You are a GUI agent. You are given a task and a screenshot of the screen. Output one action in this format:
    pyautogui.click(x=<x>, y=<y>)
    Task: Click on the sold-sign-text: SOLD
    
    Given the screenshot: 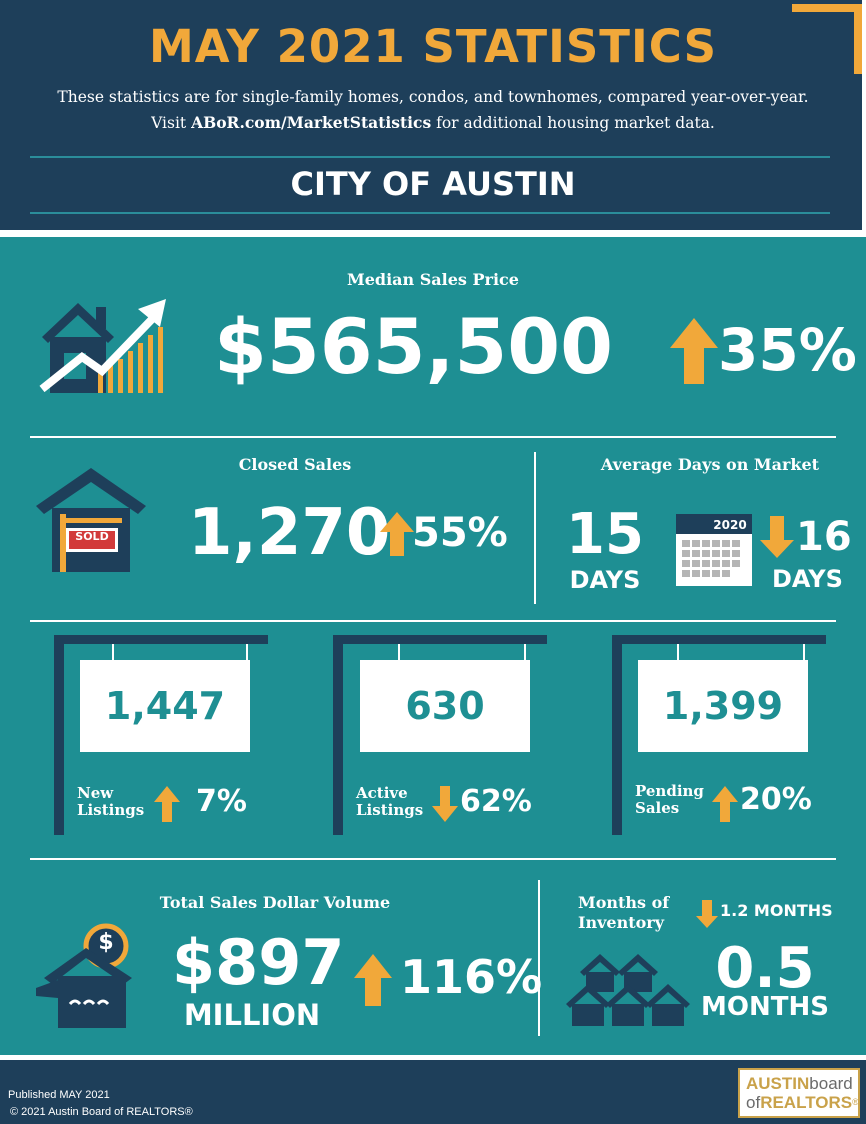 What is the action you would take?
    pyautogui.click(x=92, y=536)
    